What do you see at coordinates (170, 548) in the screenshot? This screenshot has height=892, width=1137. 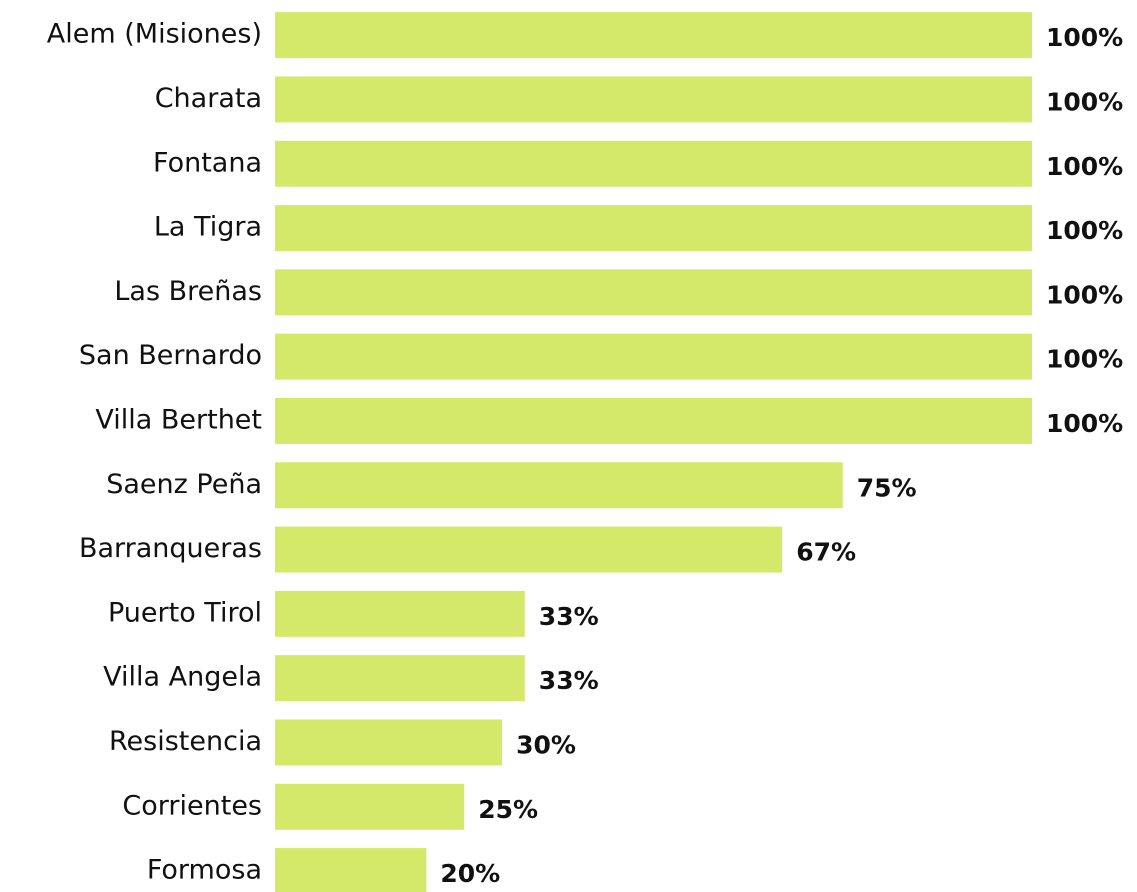 I see `category-label: Barranqueras` at bounding box center [170, 548].